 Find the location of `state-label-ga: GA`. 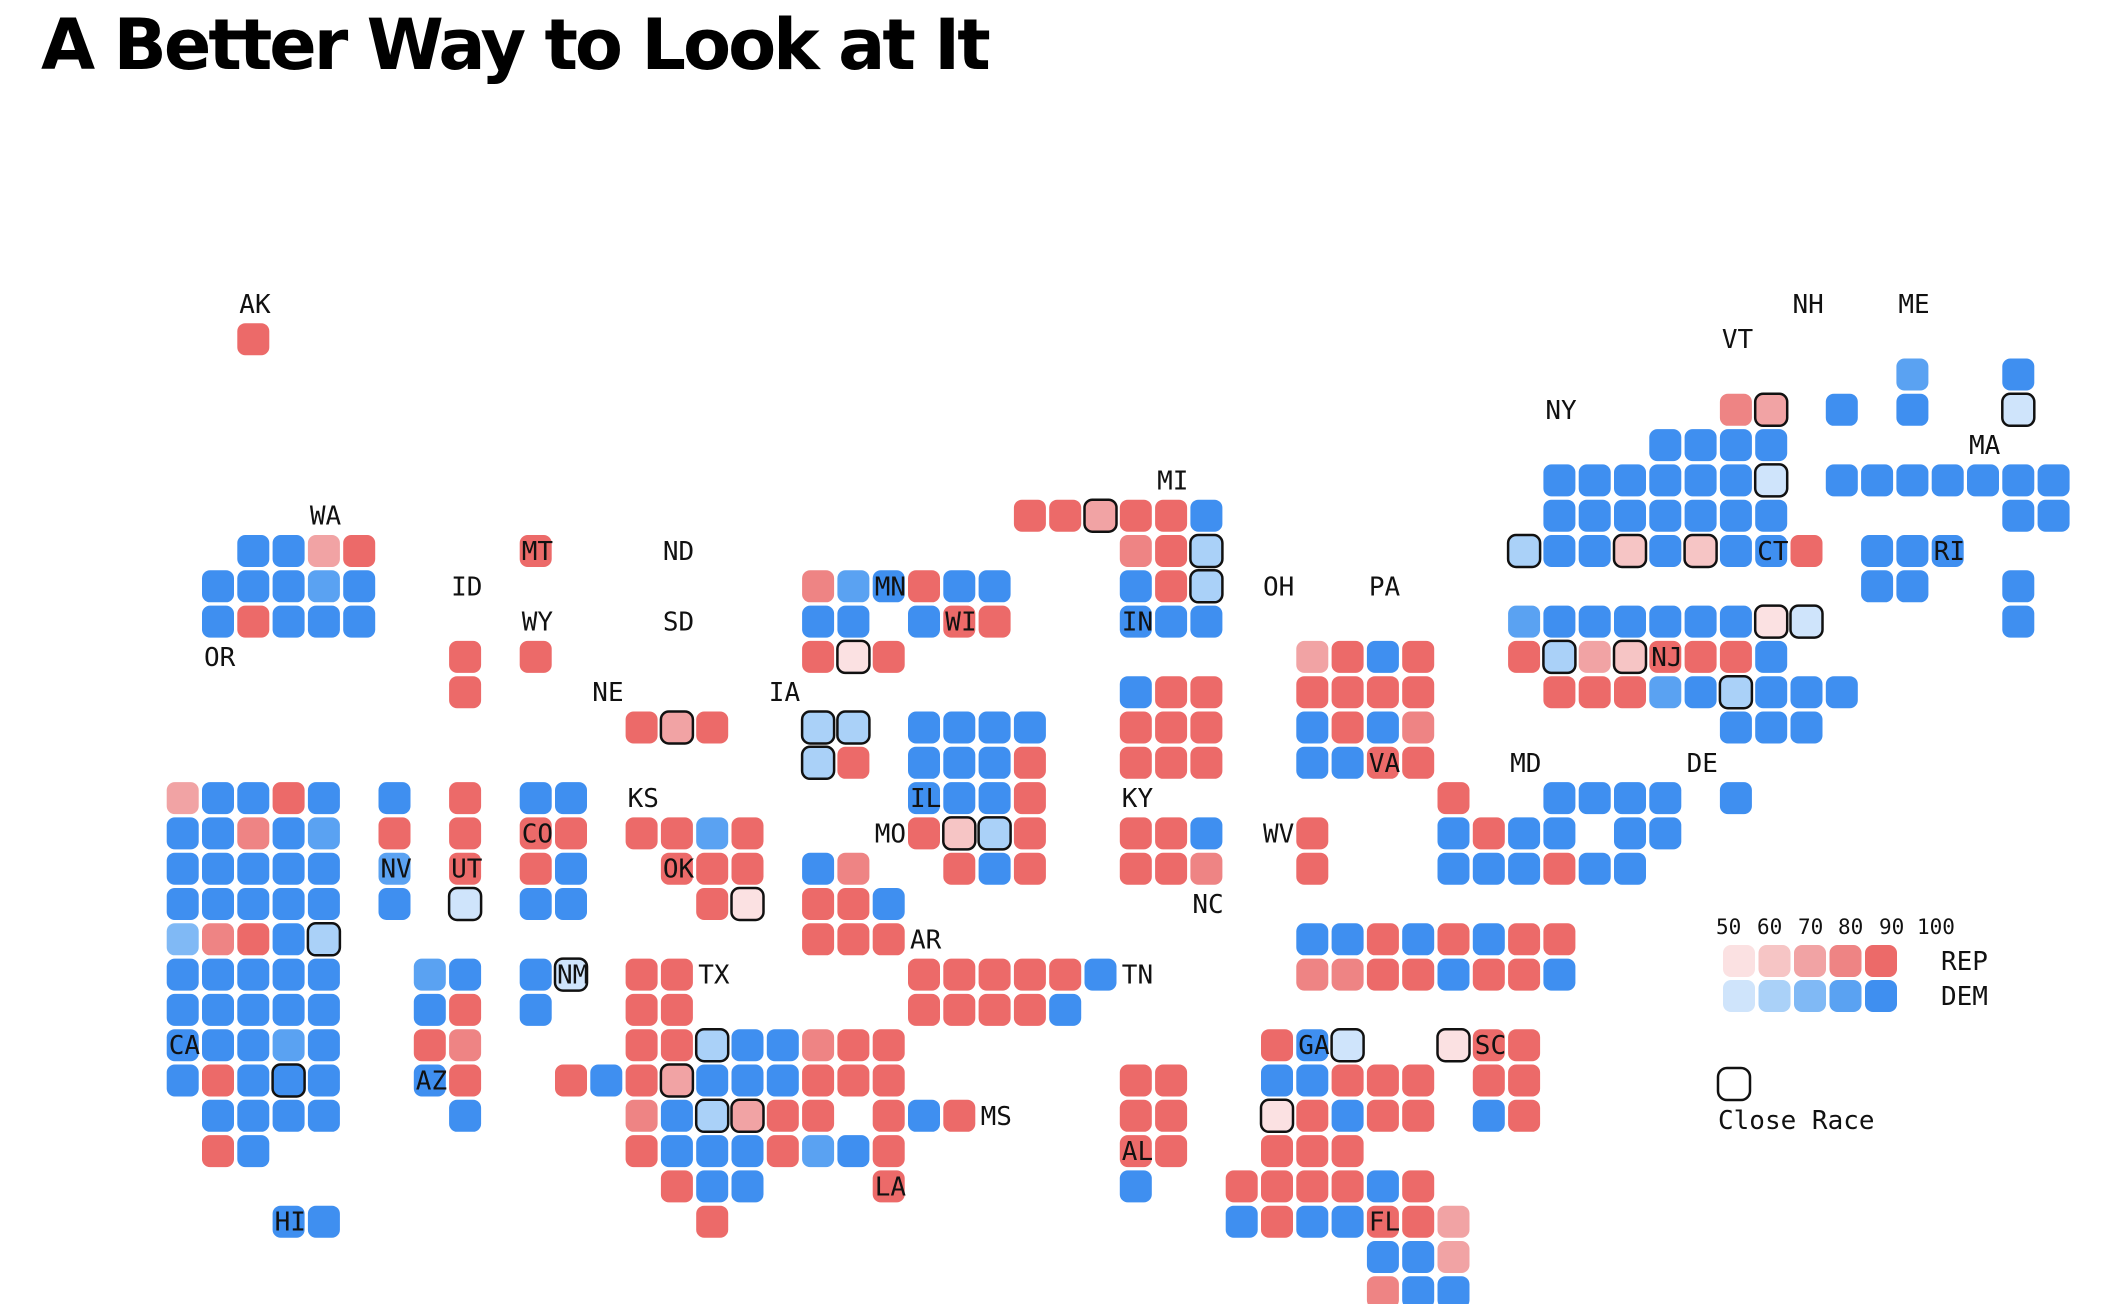

state-label-ga: GA is located at coordinates (1314, 1046).